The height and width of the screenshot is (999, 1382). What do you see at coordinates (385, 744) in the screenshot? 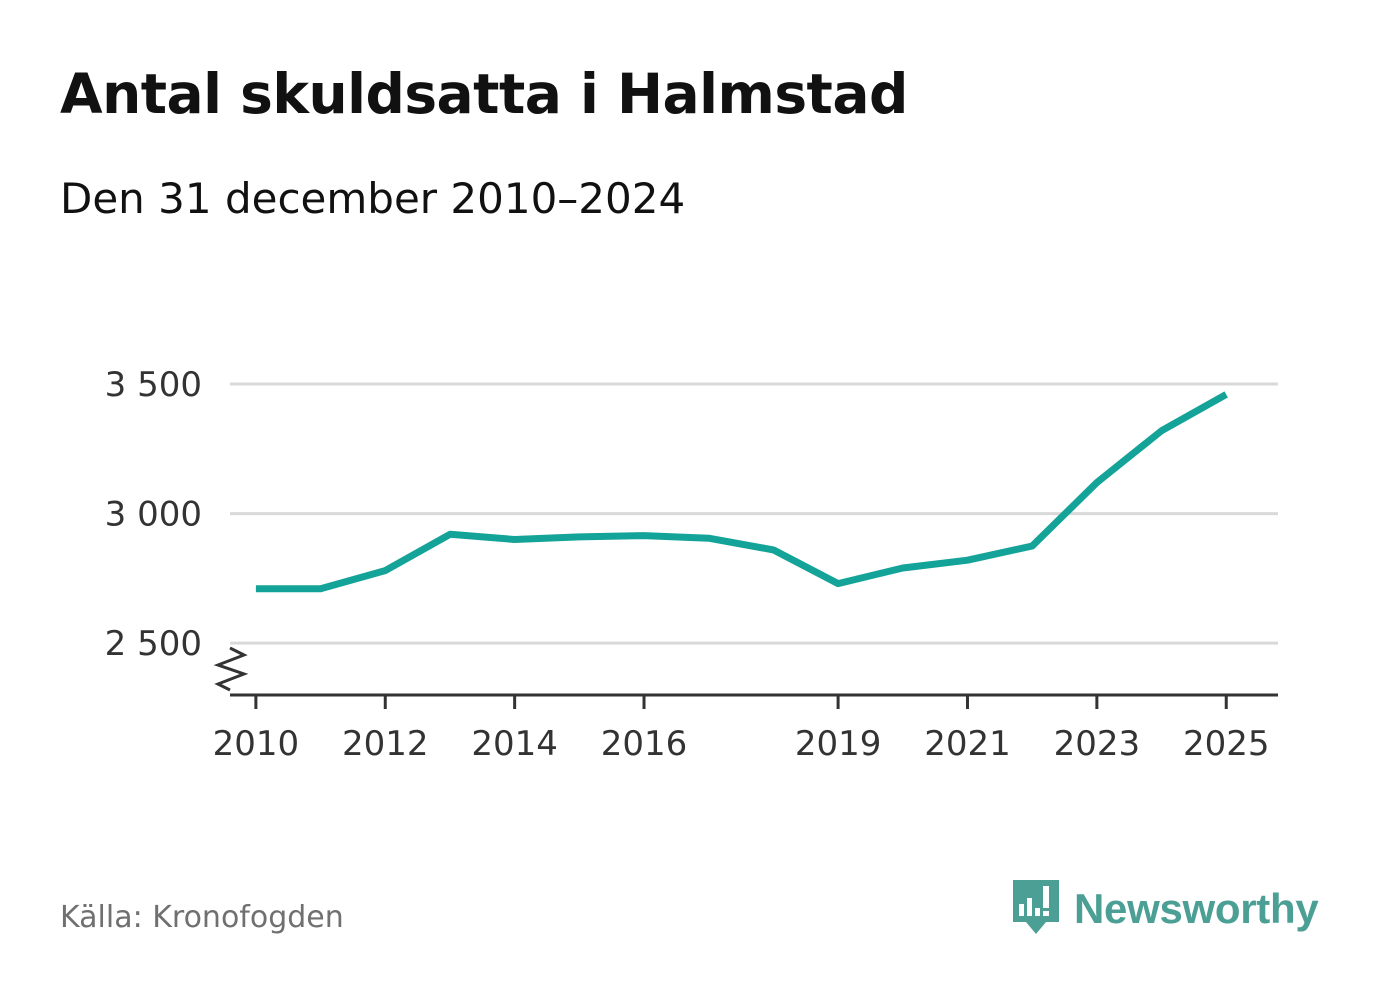
I see `x-tick-label: 2012` at bounding box center [385, 744].